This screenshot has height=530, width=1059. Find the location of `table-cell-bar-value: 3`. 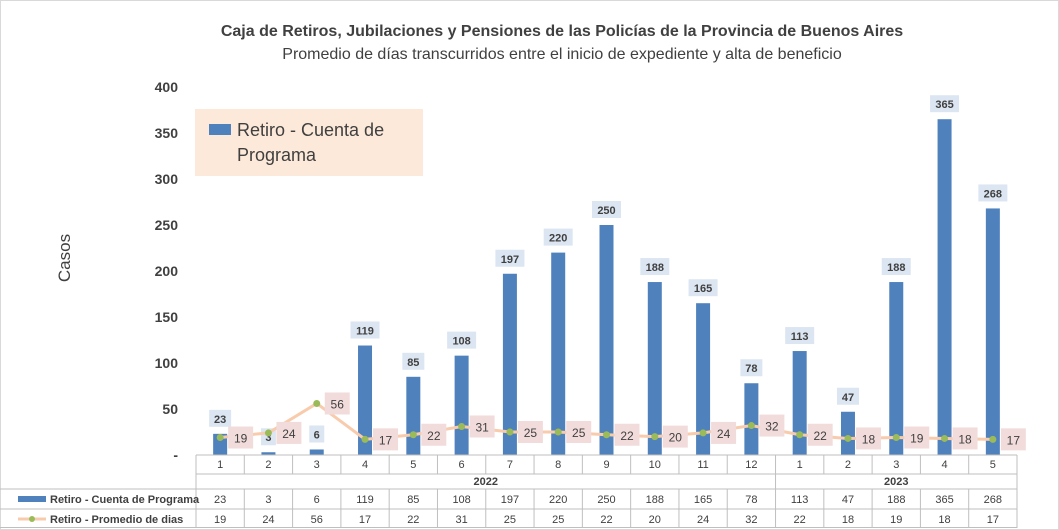

table-cell-bar-value: 3 is located at coordinates (268, 500).